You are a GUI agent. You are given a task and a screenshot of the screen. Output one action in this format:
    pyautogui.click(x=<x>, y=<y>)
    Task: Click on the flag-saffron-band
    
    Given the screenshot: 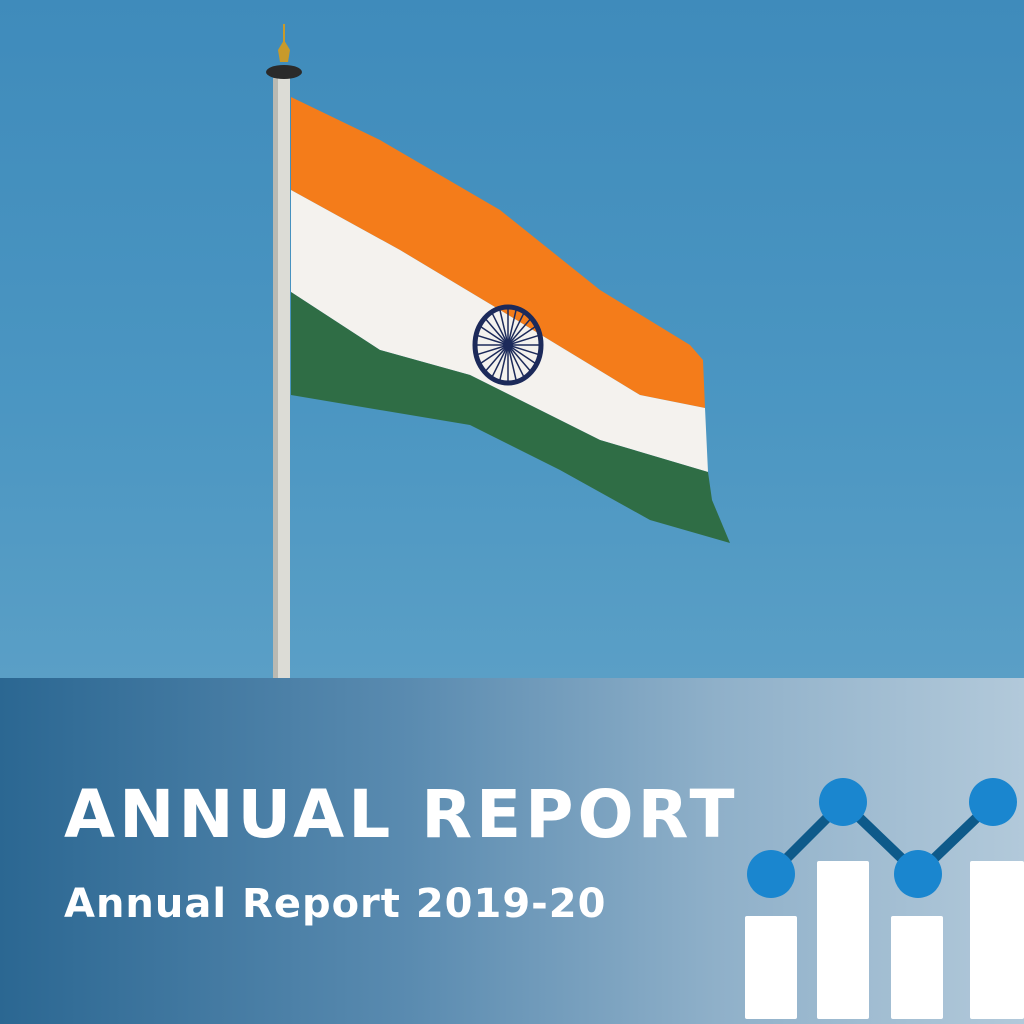 What is the action you would take?
    pyautogui.click(x=498, y=252)
    